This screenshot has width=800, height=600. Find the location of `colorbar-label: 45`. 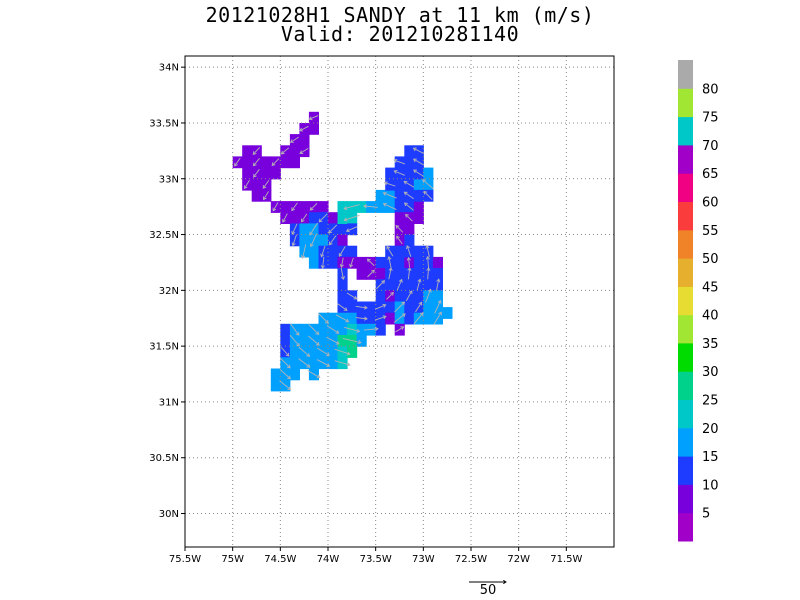

colorbar-label: 45 is located at coordinates (710, 287).